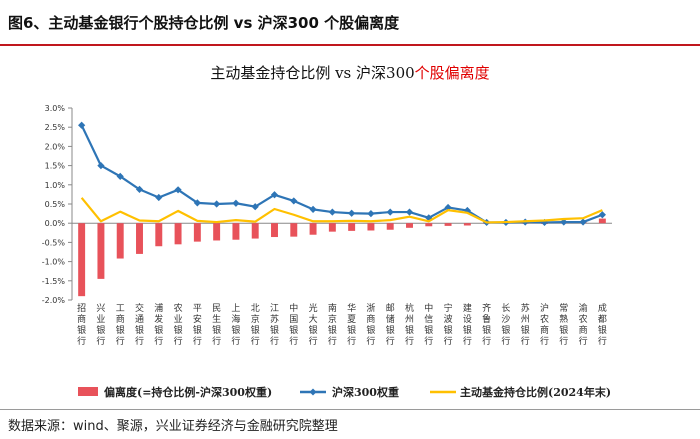 The width and height of the screenshot is (700, 439). What do you see at coordinates (55, 127) in the screenshot?
I see `y-tick-label: 2.5%` at bounding box center [55, 127].